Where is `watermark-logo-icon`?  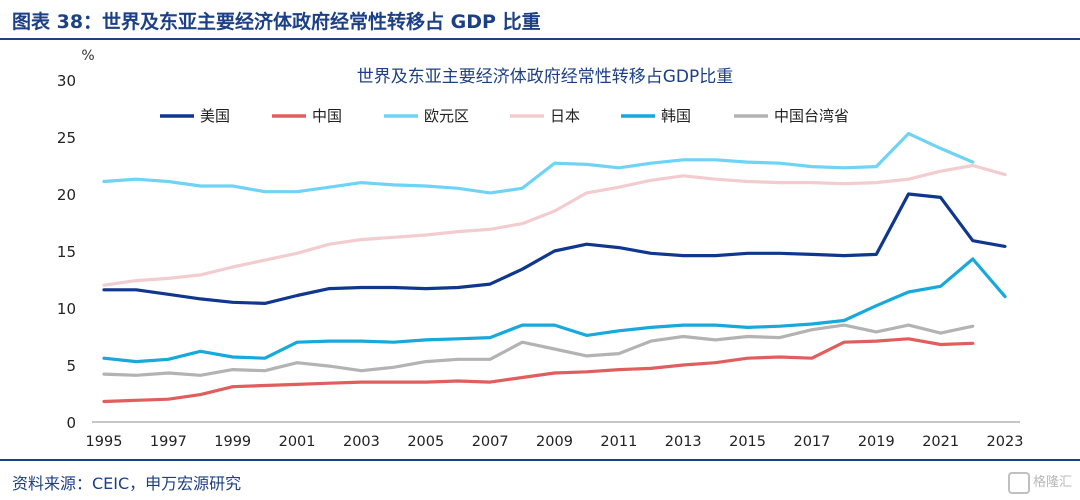 watermark-logo-icon is located at coordinates (1018, 482).